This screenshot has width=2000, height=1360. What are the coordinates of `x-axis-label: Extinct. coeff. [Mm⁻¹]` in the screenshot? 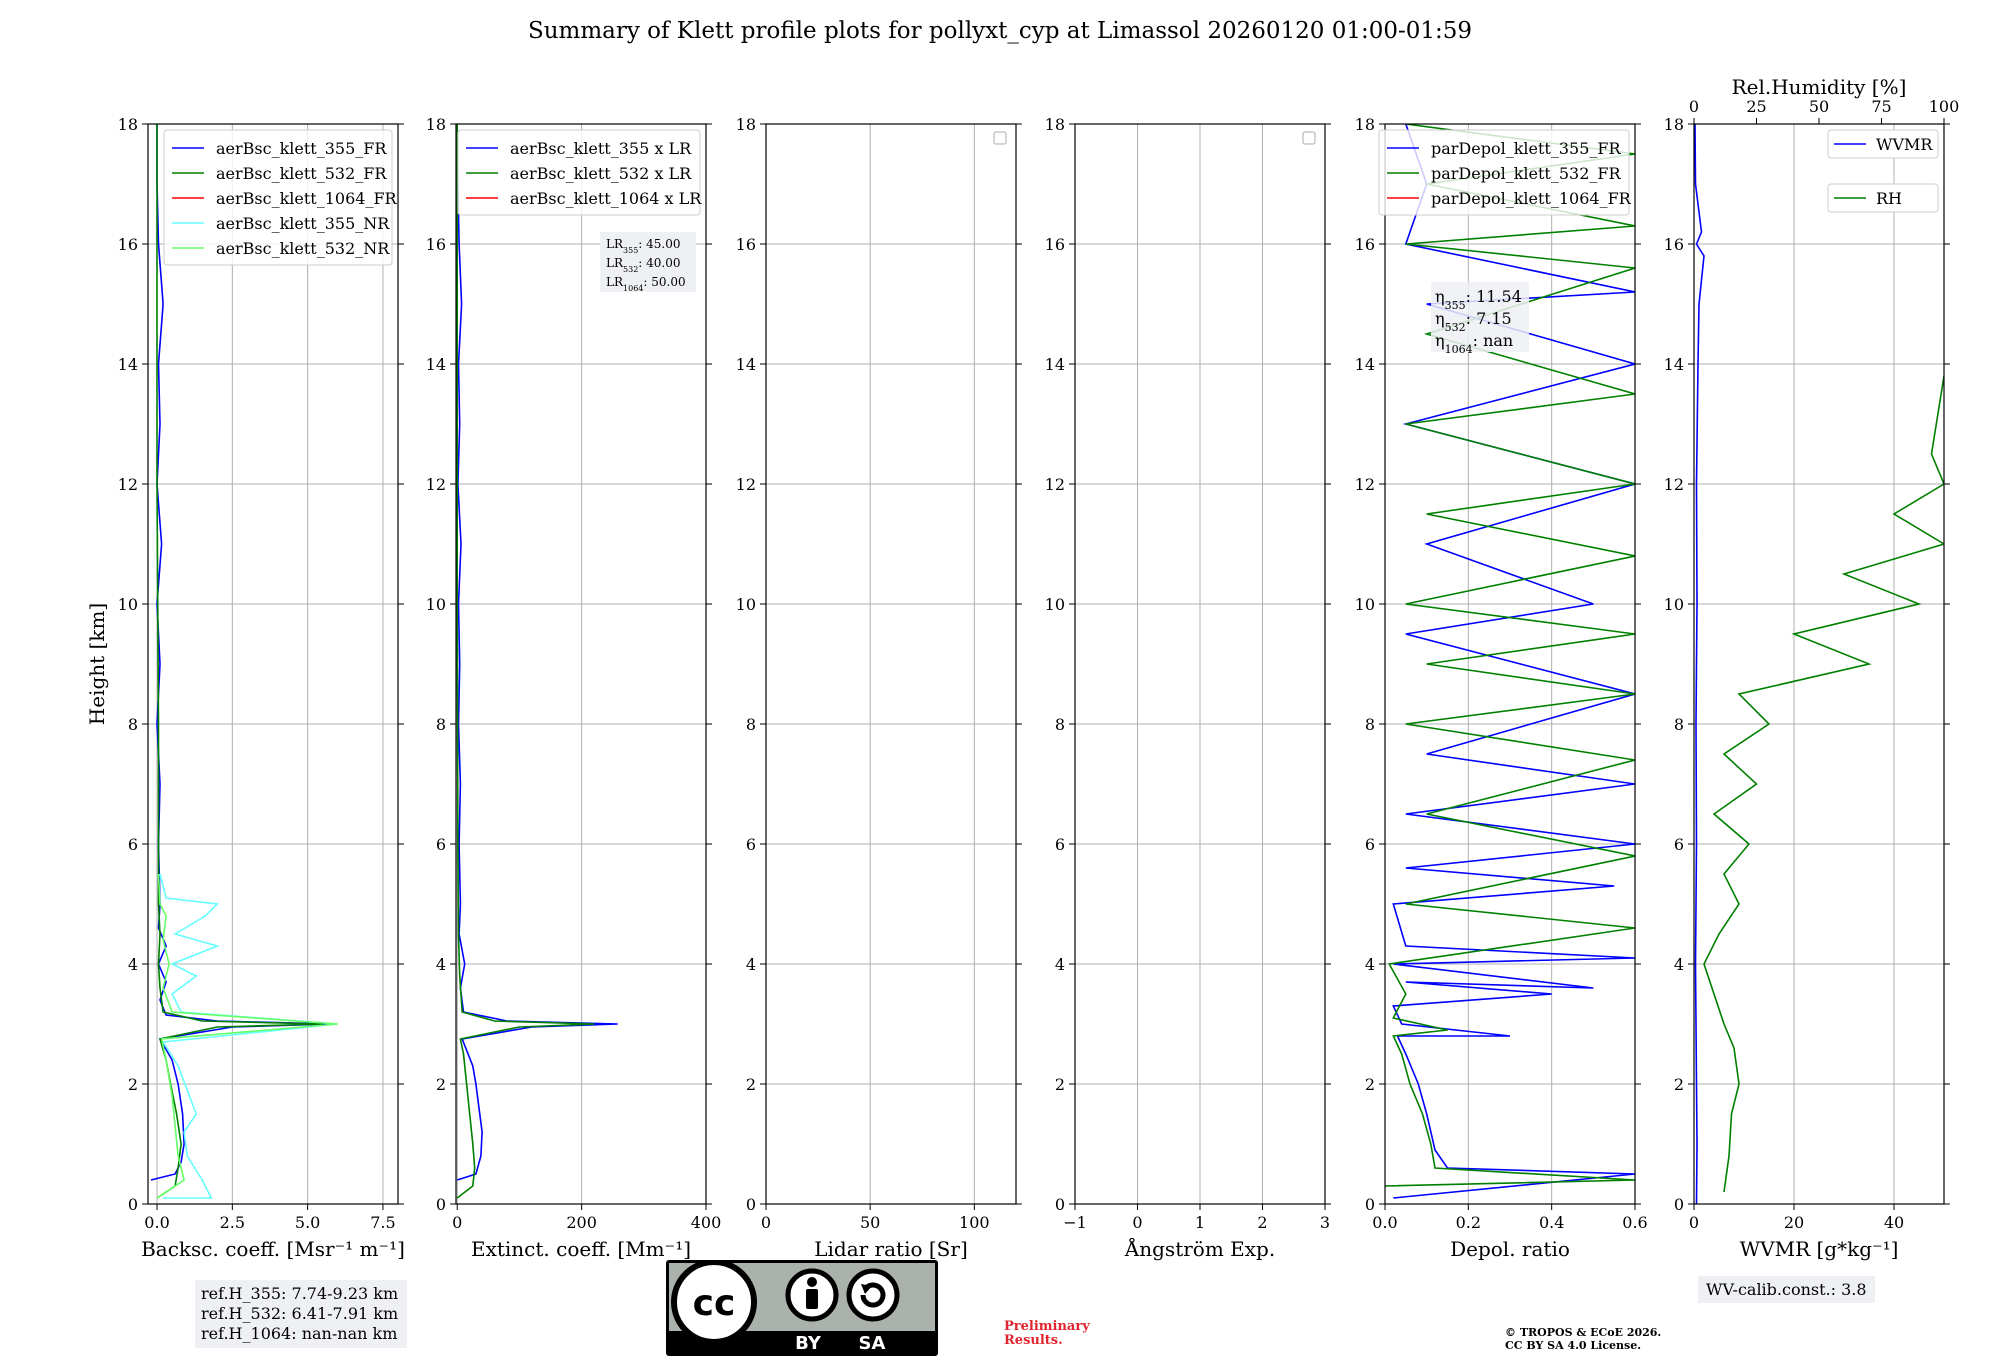 It's located at (581, 1249).